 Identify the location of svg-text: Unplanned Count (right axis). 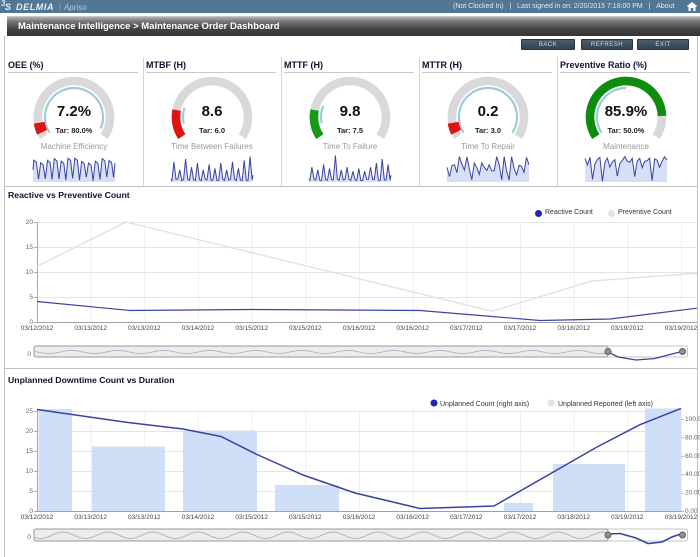
(484, 404).